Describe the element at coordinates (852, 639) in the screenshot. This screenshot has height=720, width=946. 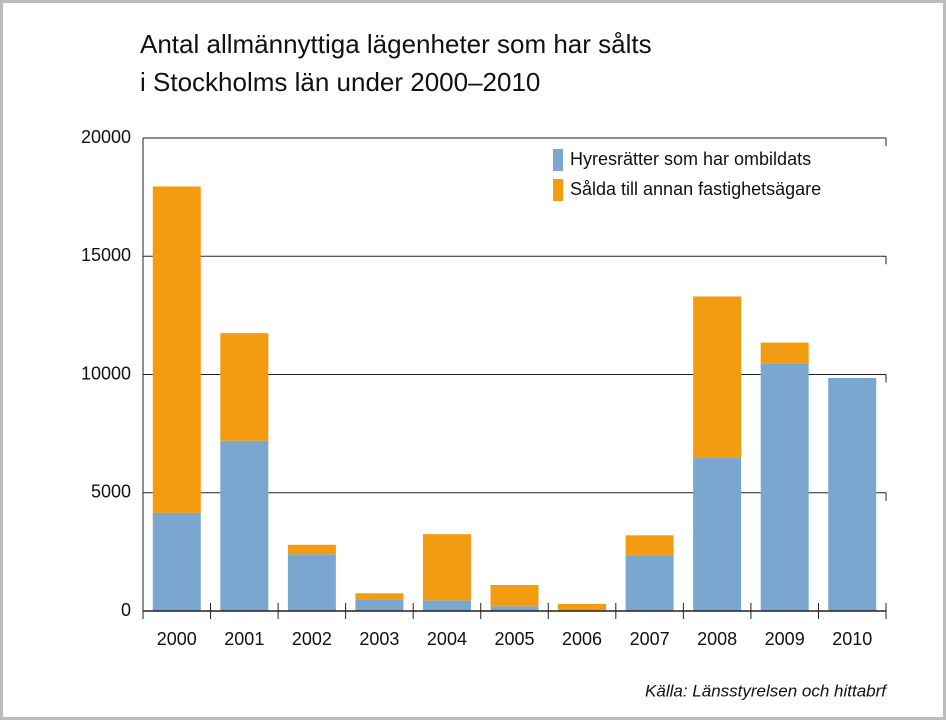
I see `x-tick-label: 2010` at that location.